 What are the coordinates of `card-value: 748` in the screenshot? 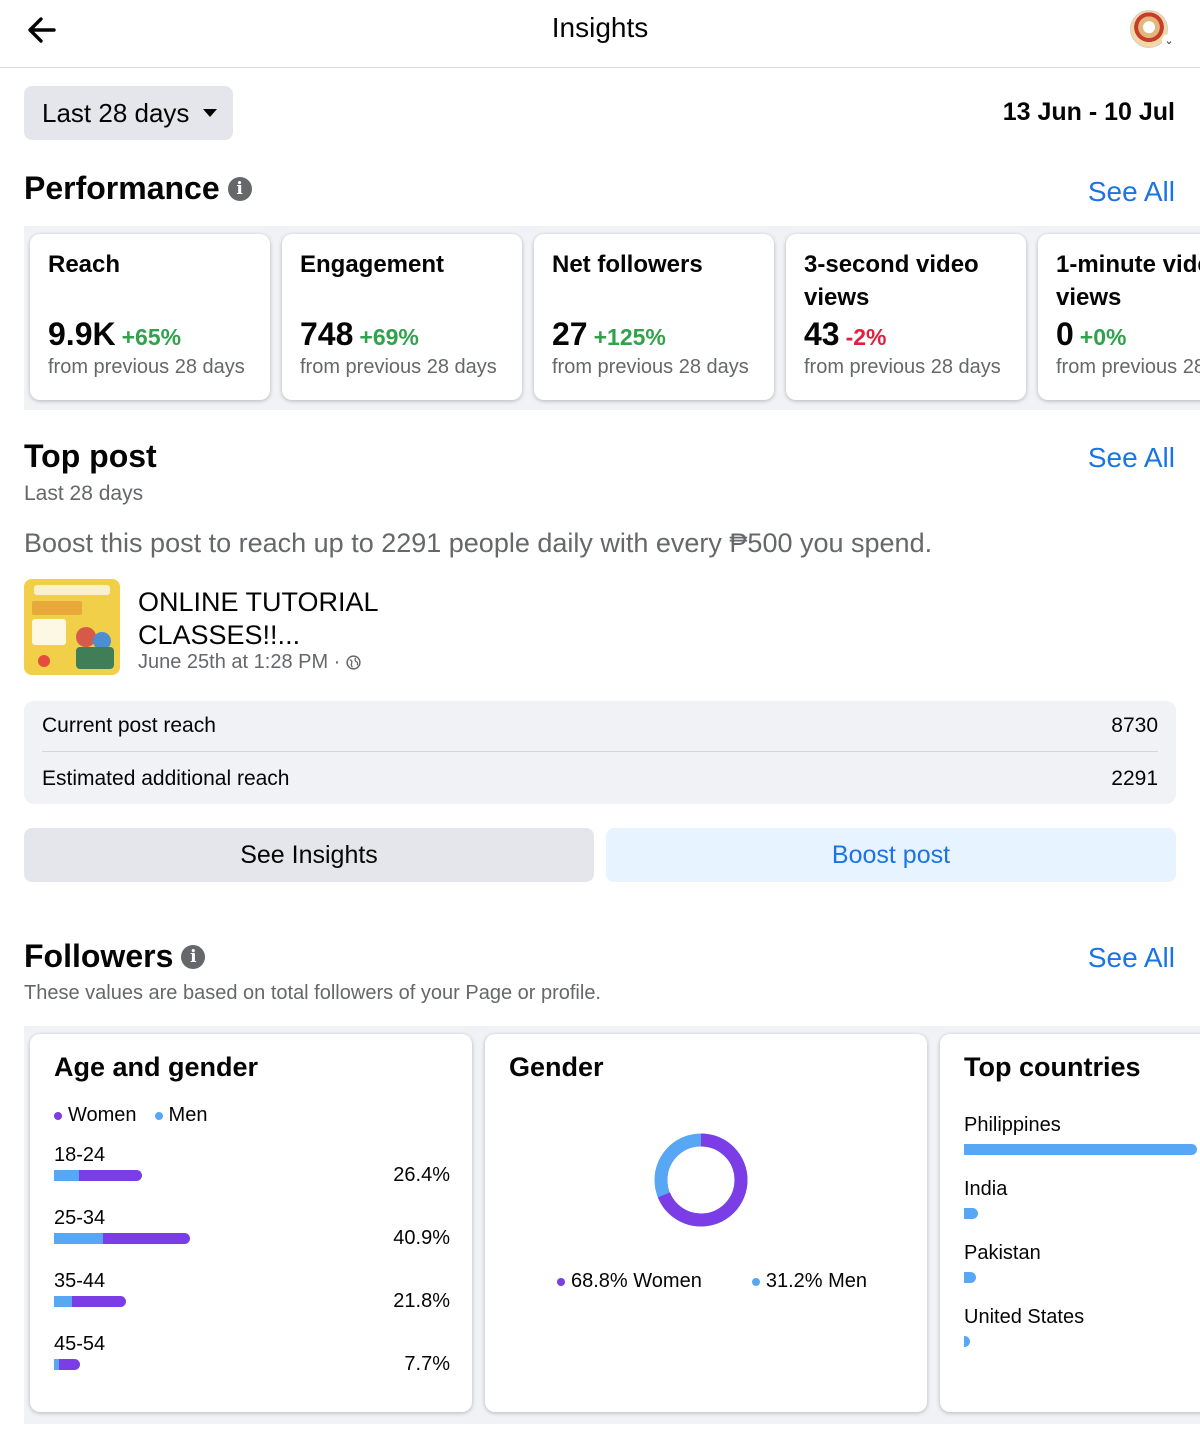 It's located at (327, 334).